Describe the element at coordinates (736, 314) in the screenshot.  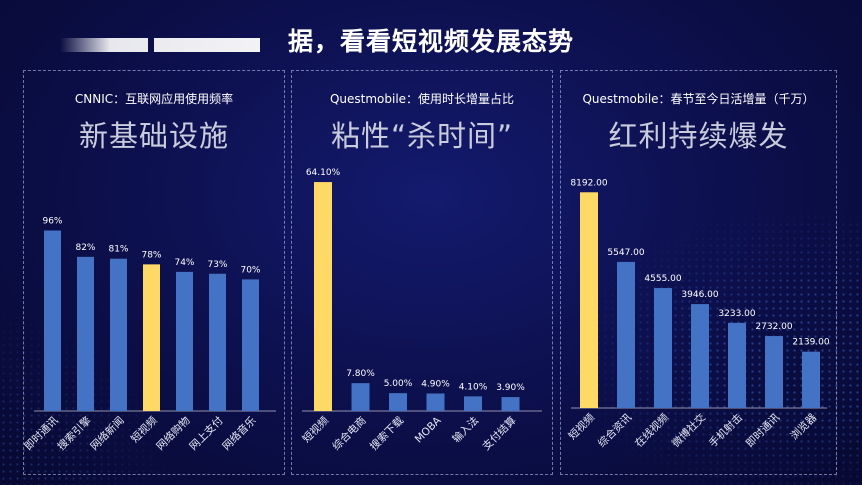
I see `bar-value-label: 3233.00` at that location.